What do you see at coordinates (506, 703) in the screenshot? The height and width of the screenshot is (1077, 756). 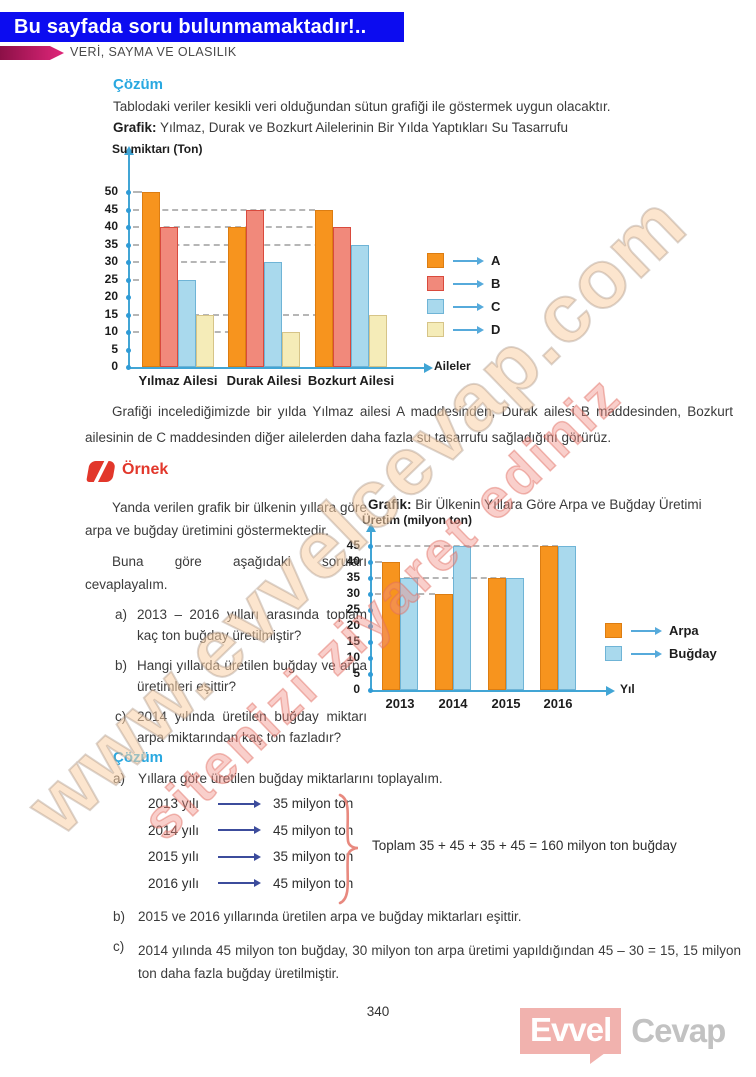 I see `x-category-label: 2015` at bounding box center [506, 703].